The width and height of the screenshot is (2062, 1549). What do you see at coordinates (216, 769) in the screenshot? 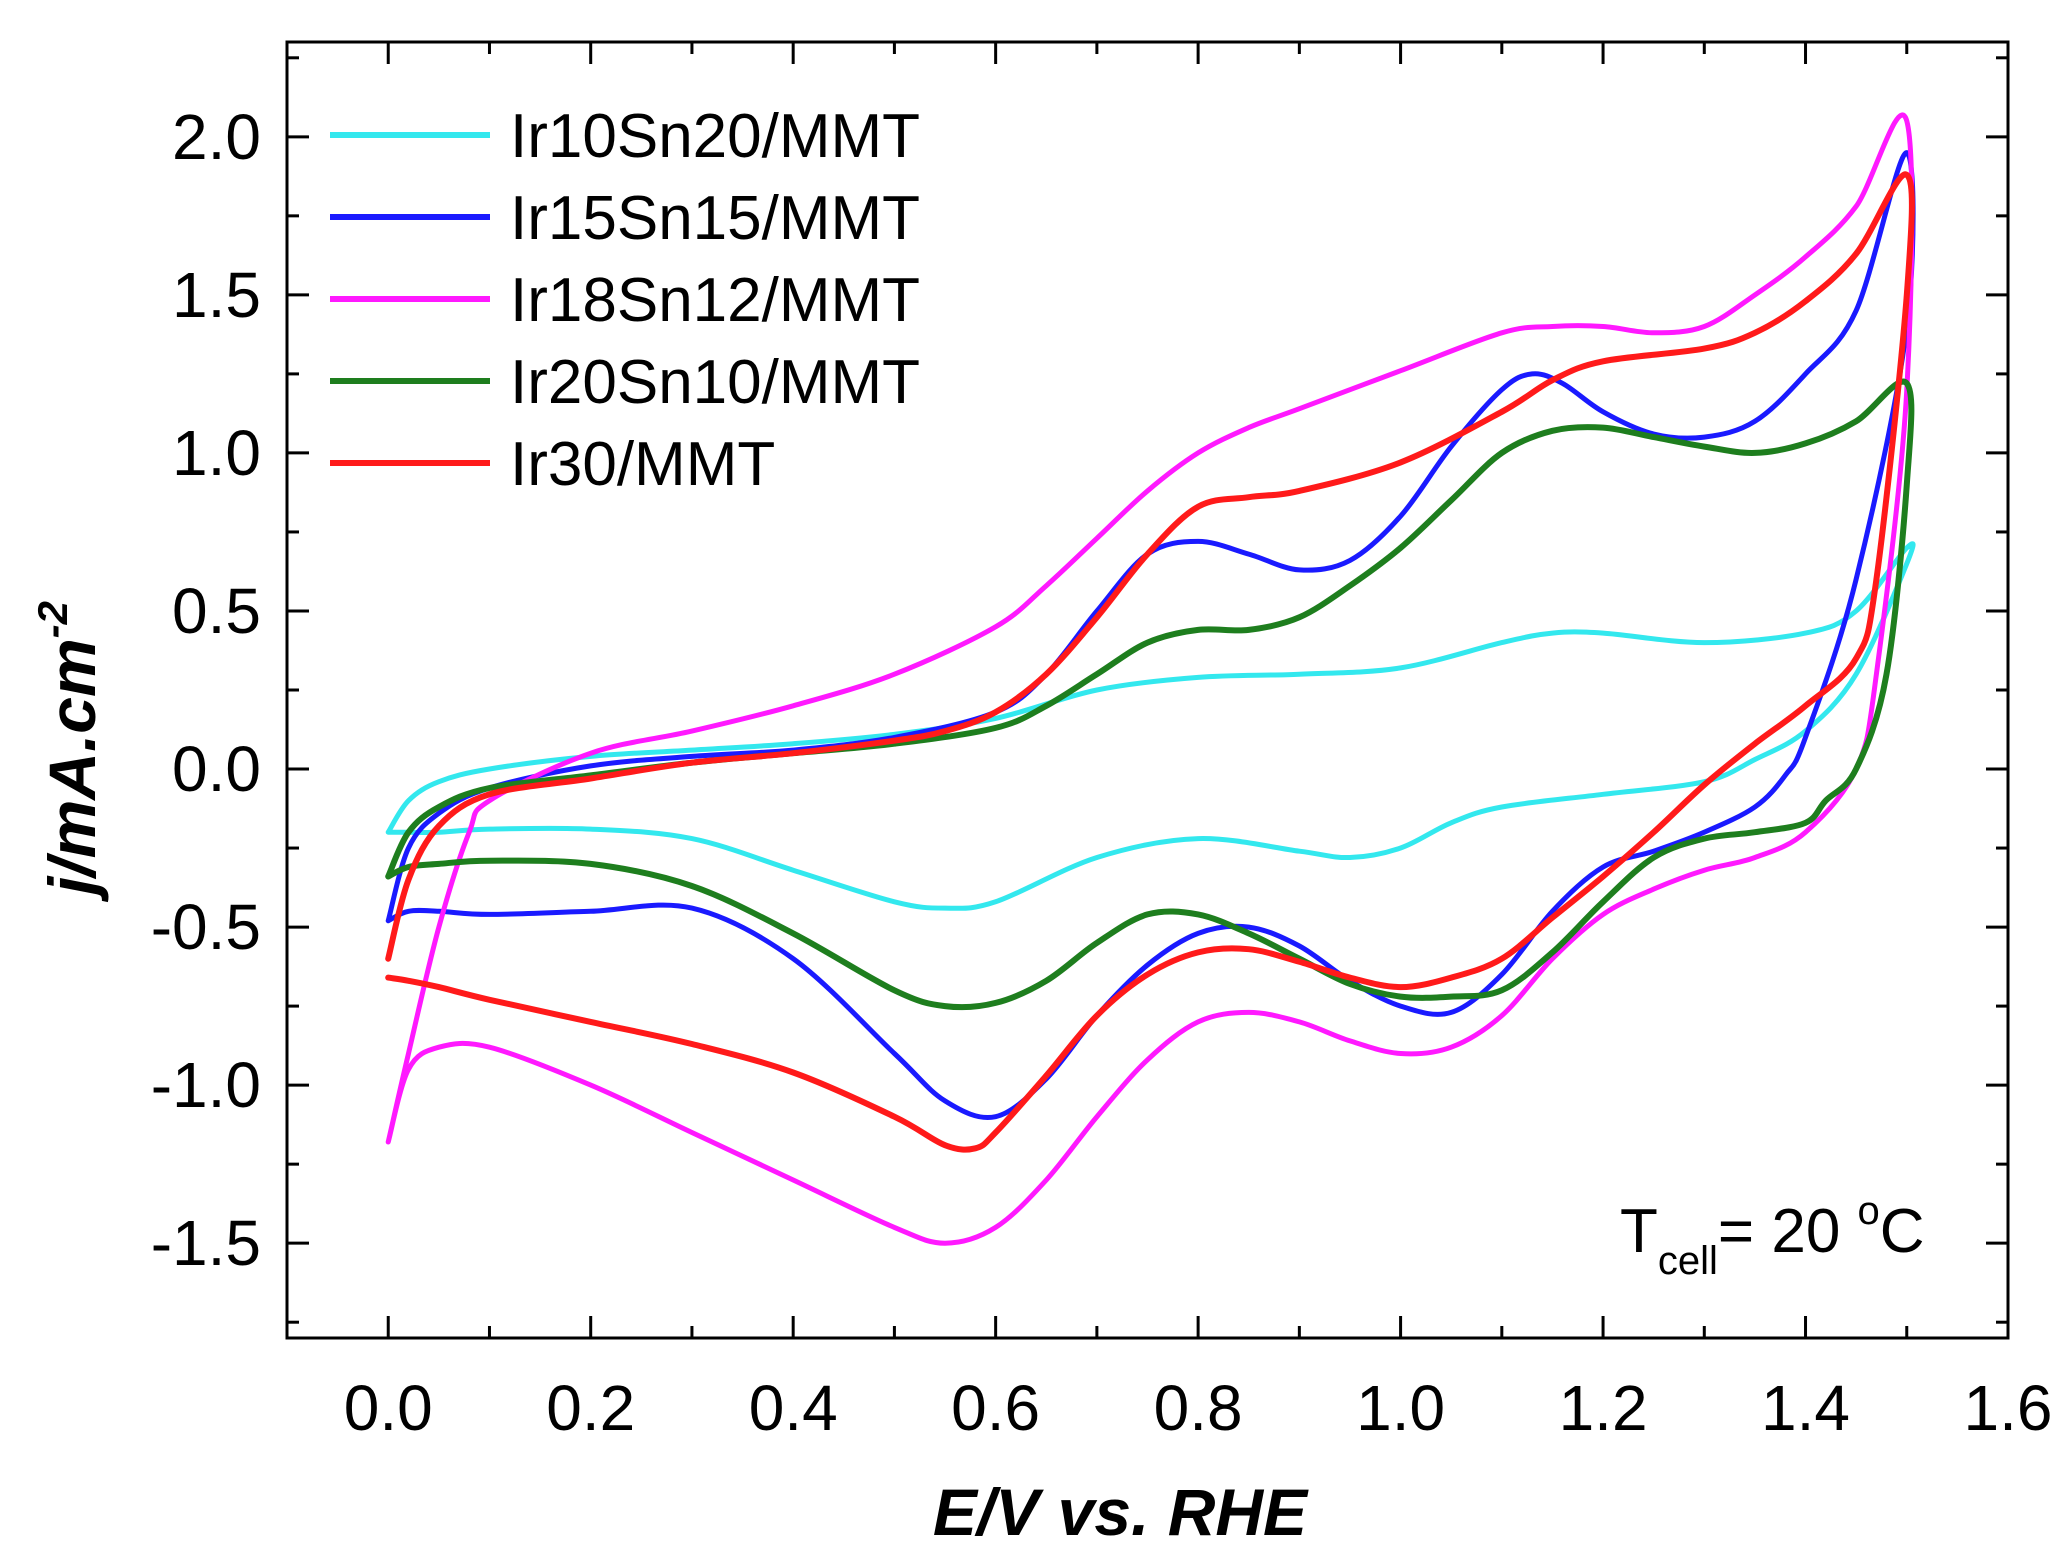
I see `y-tick-label: 0.0` at bounding box center [216, 769].